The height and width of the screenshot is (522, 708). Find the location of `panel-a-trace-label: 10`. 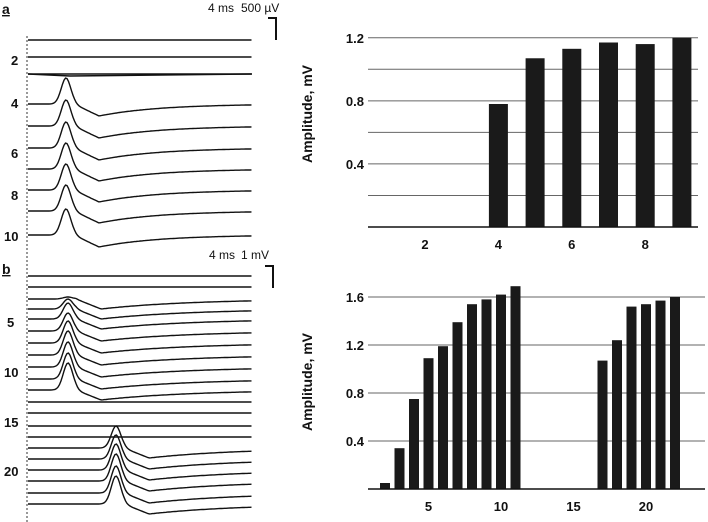

panel-a-trace-label: 10 is located at coordinates (11, 236).